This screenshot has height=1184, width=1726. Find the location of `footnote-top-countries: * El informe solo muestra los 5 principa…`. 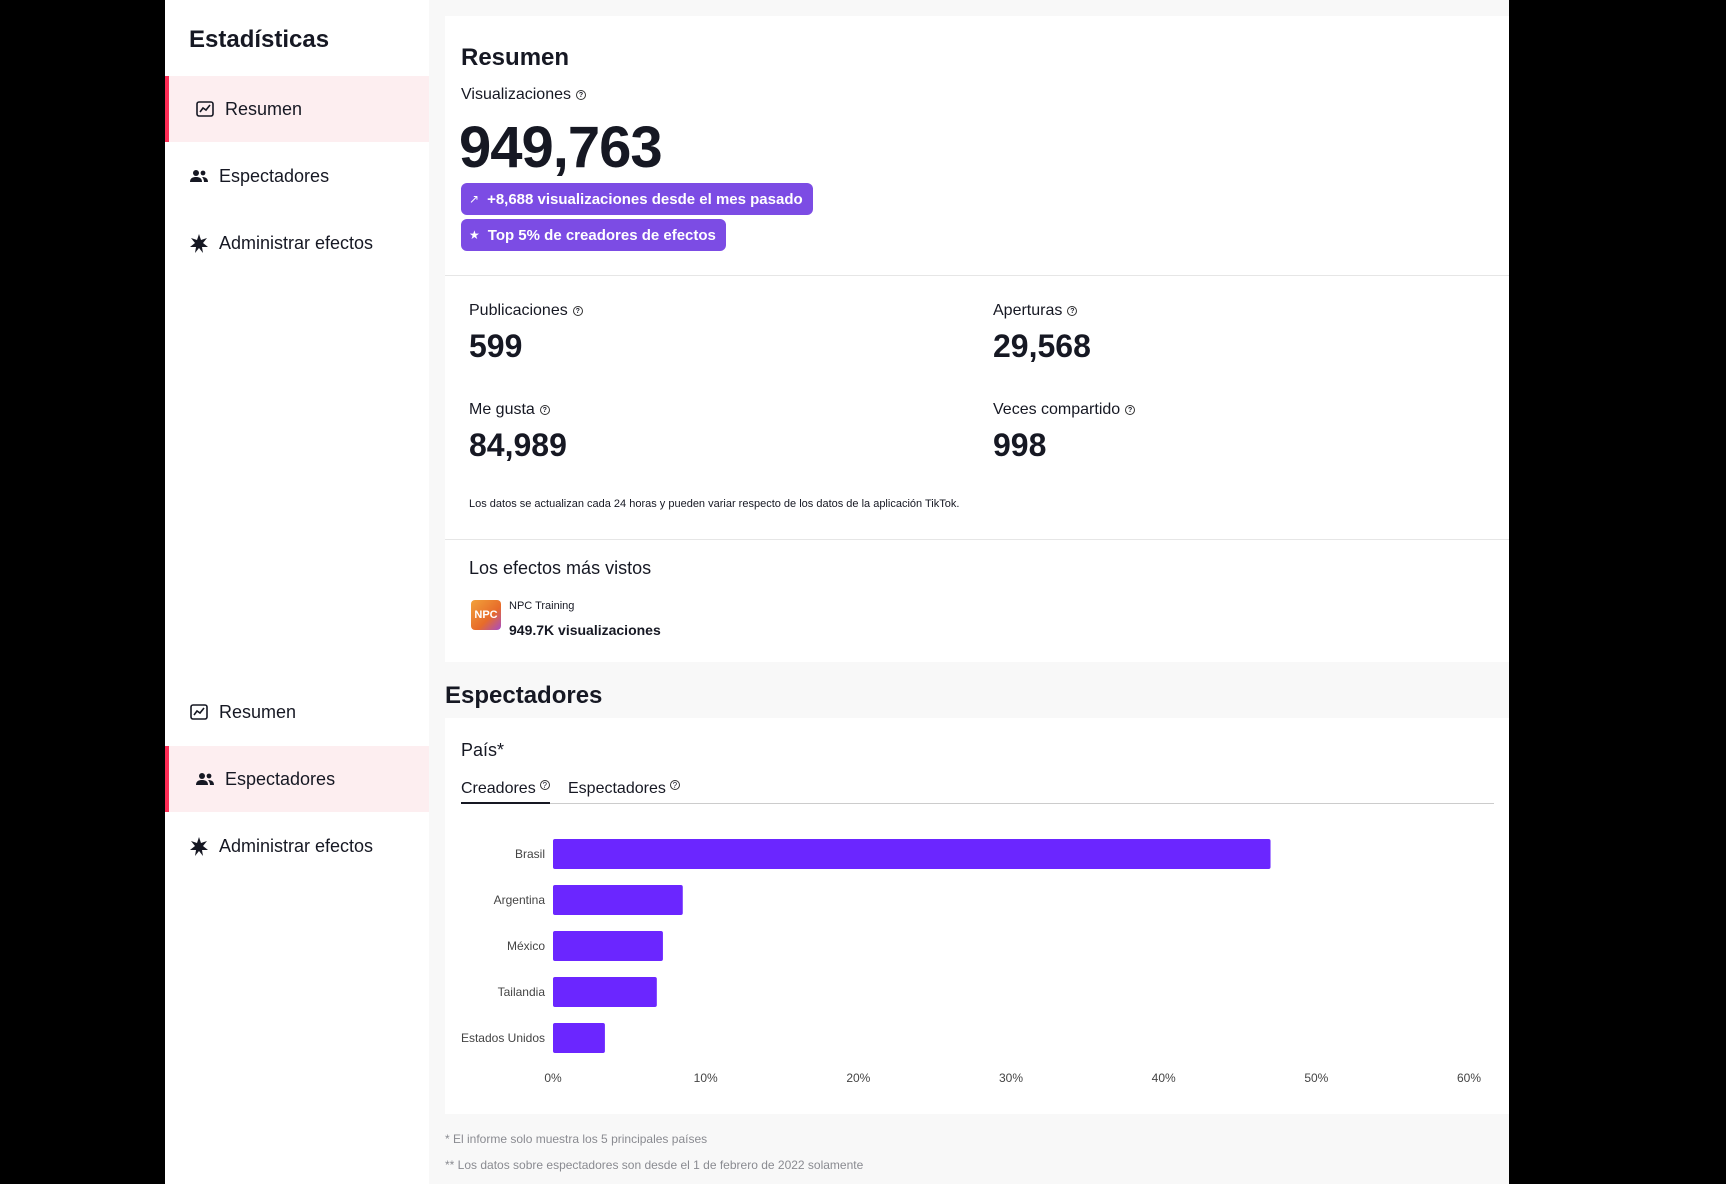

footnote-top-countries: * El informe solo muestra los 5 principa… is located at coordinates (576, 1139).